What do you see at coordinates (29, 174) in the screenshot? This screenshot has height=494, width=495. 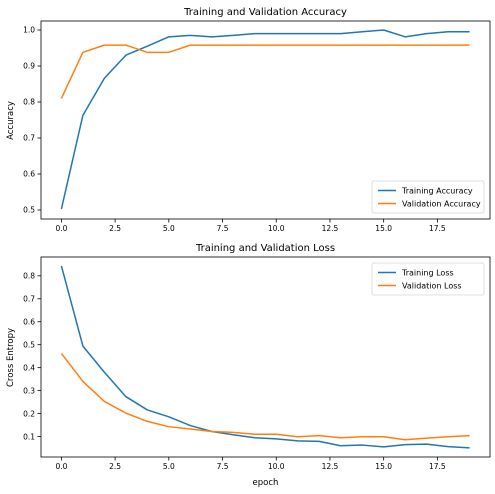 I see `accuracy-plot-ytick-label: 0.6` at bounding box center [29, 174].